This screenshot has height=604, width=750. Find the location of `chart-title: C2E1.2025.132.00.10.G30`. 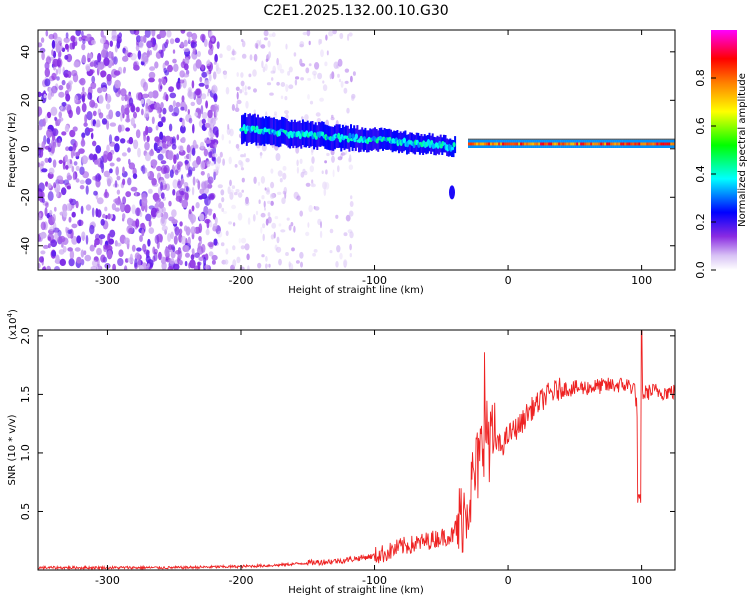

chart-title: C2E1.2025.132.00.10.G30 is located at coordinates (355, 11).